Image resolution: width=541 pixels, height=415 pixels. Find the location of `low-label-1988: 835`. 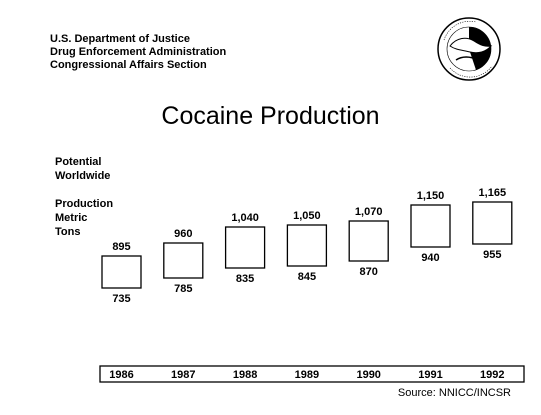

low-label-1988: 835 is located at coordinates (245, 279).